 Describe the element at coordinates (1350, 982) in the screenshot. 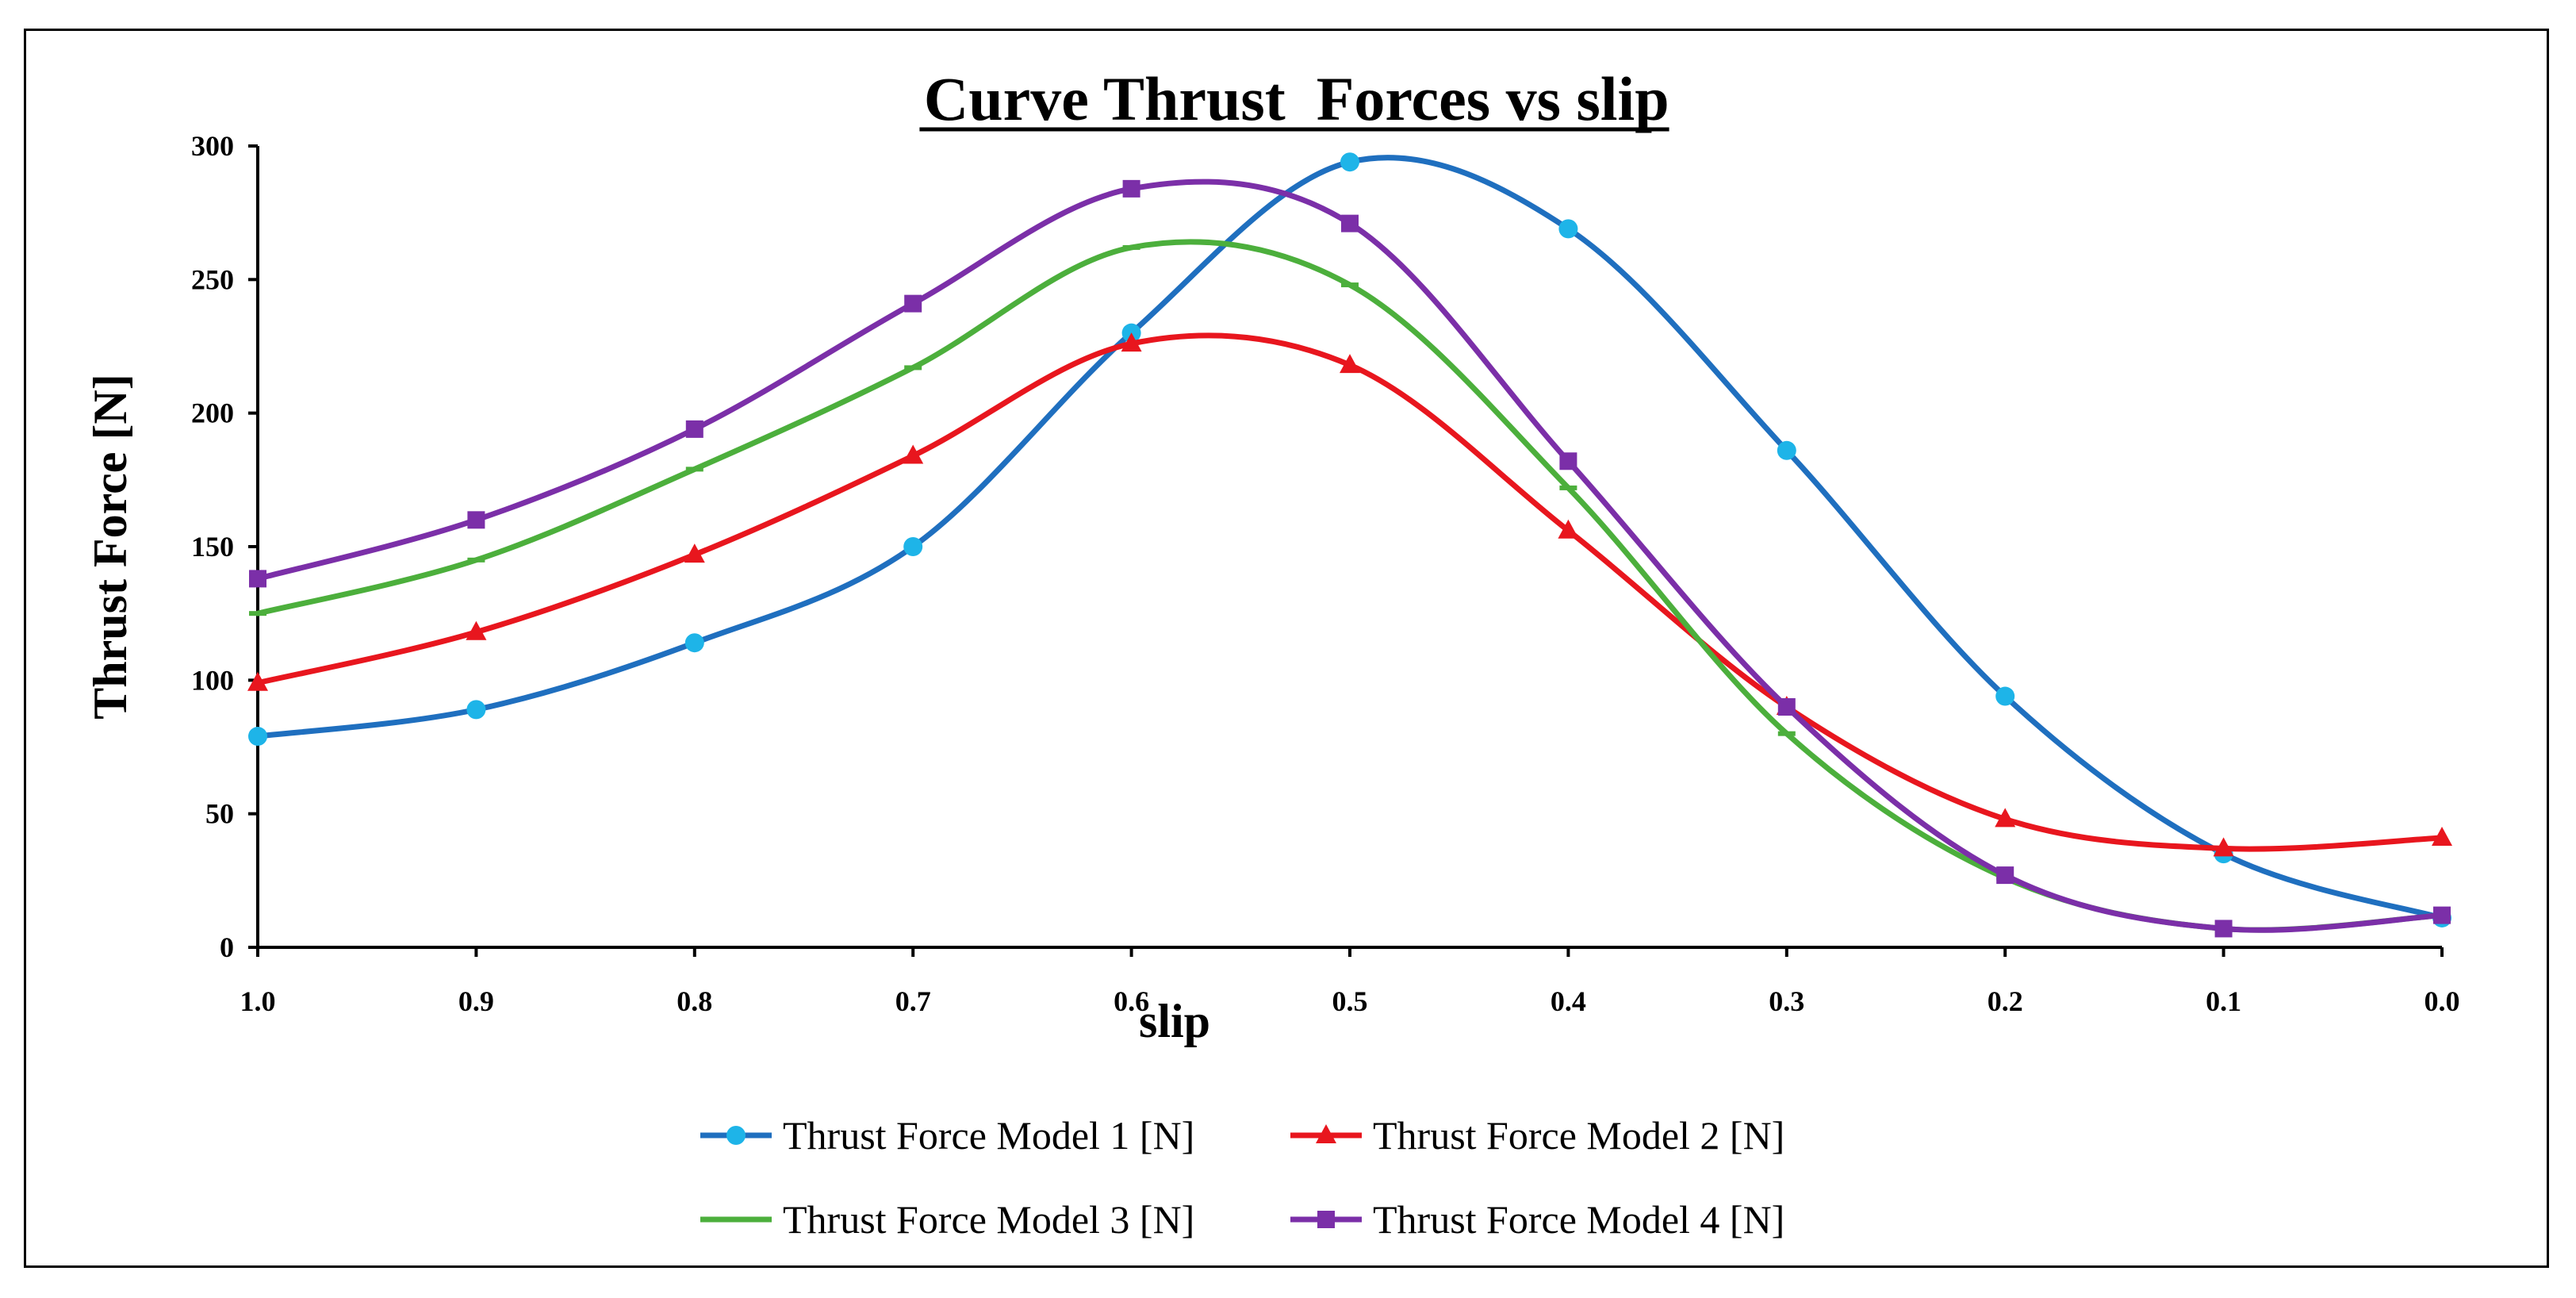

I see `x-ticks: 1.0 0.9 0.8 0.7 0.6 0.5 0.4 0.3 0.2 0.1 0.0` at that location.